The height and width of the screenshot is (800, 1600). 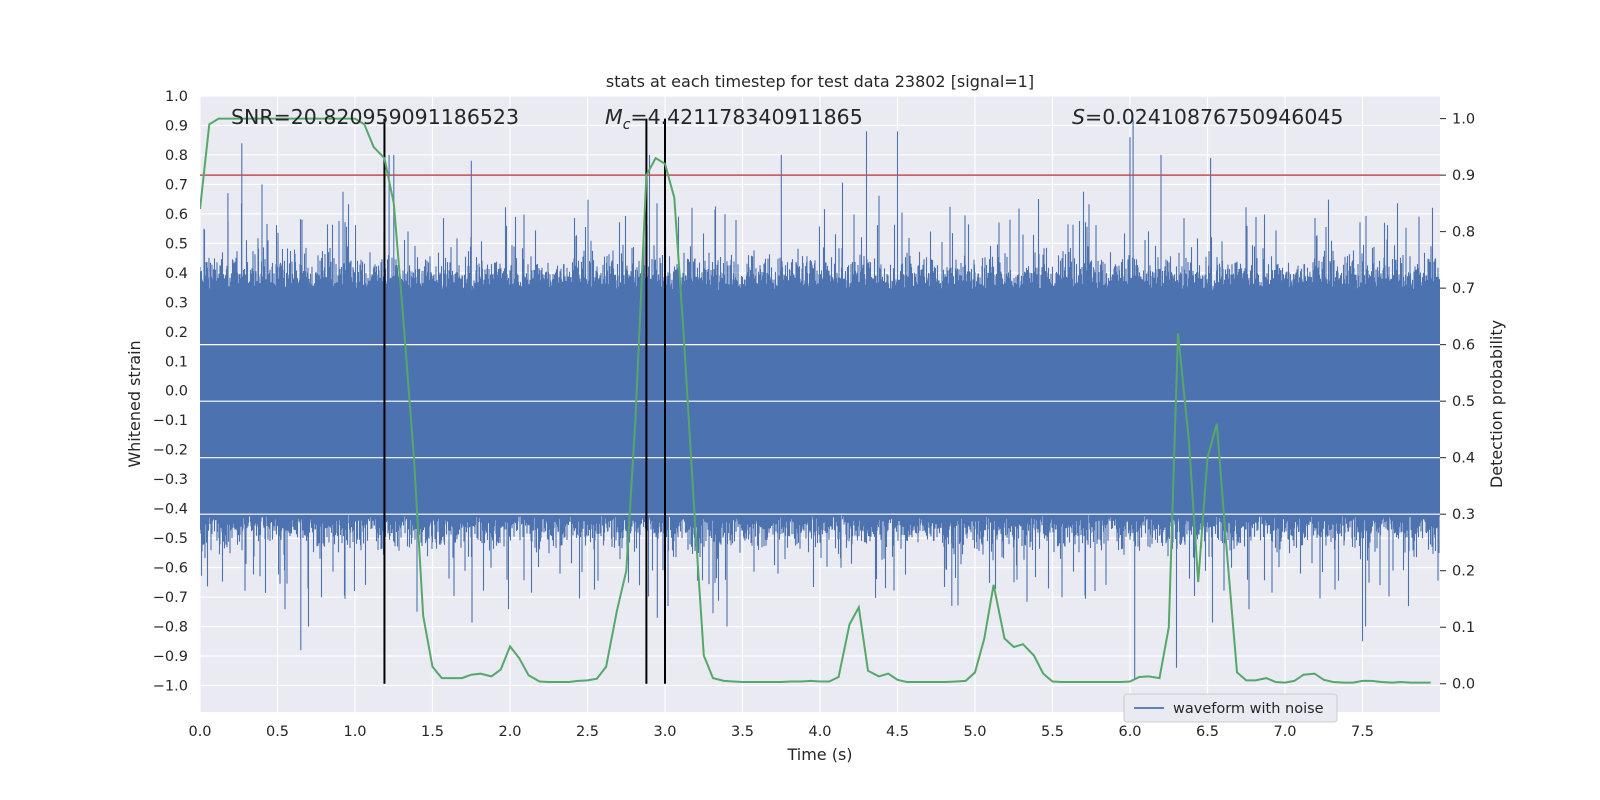 What do you see at coordinates (1463, 402) in the screenshot?
I see `y-right-tick-label: 0.5` at bounding box center [1463, 402].